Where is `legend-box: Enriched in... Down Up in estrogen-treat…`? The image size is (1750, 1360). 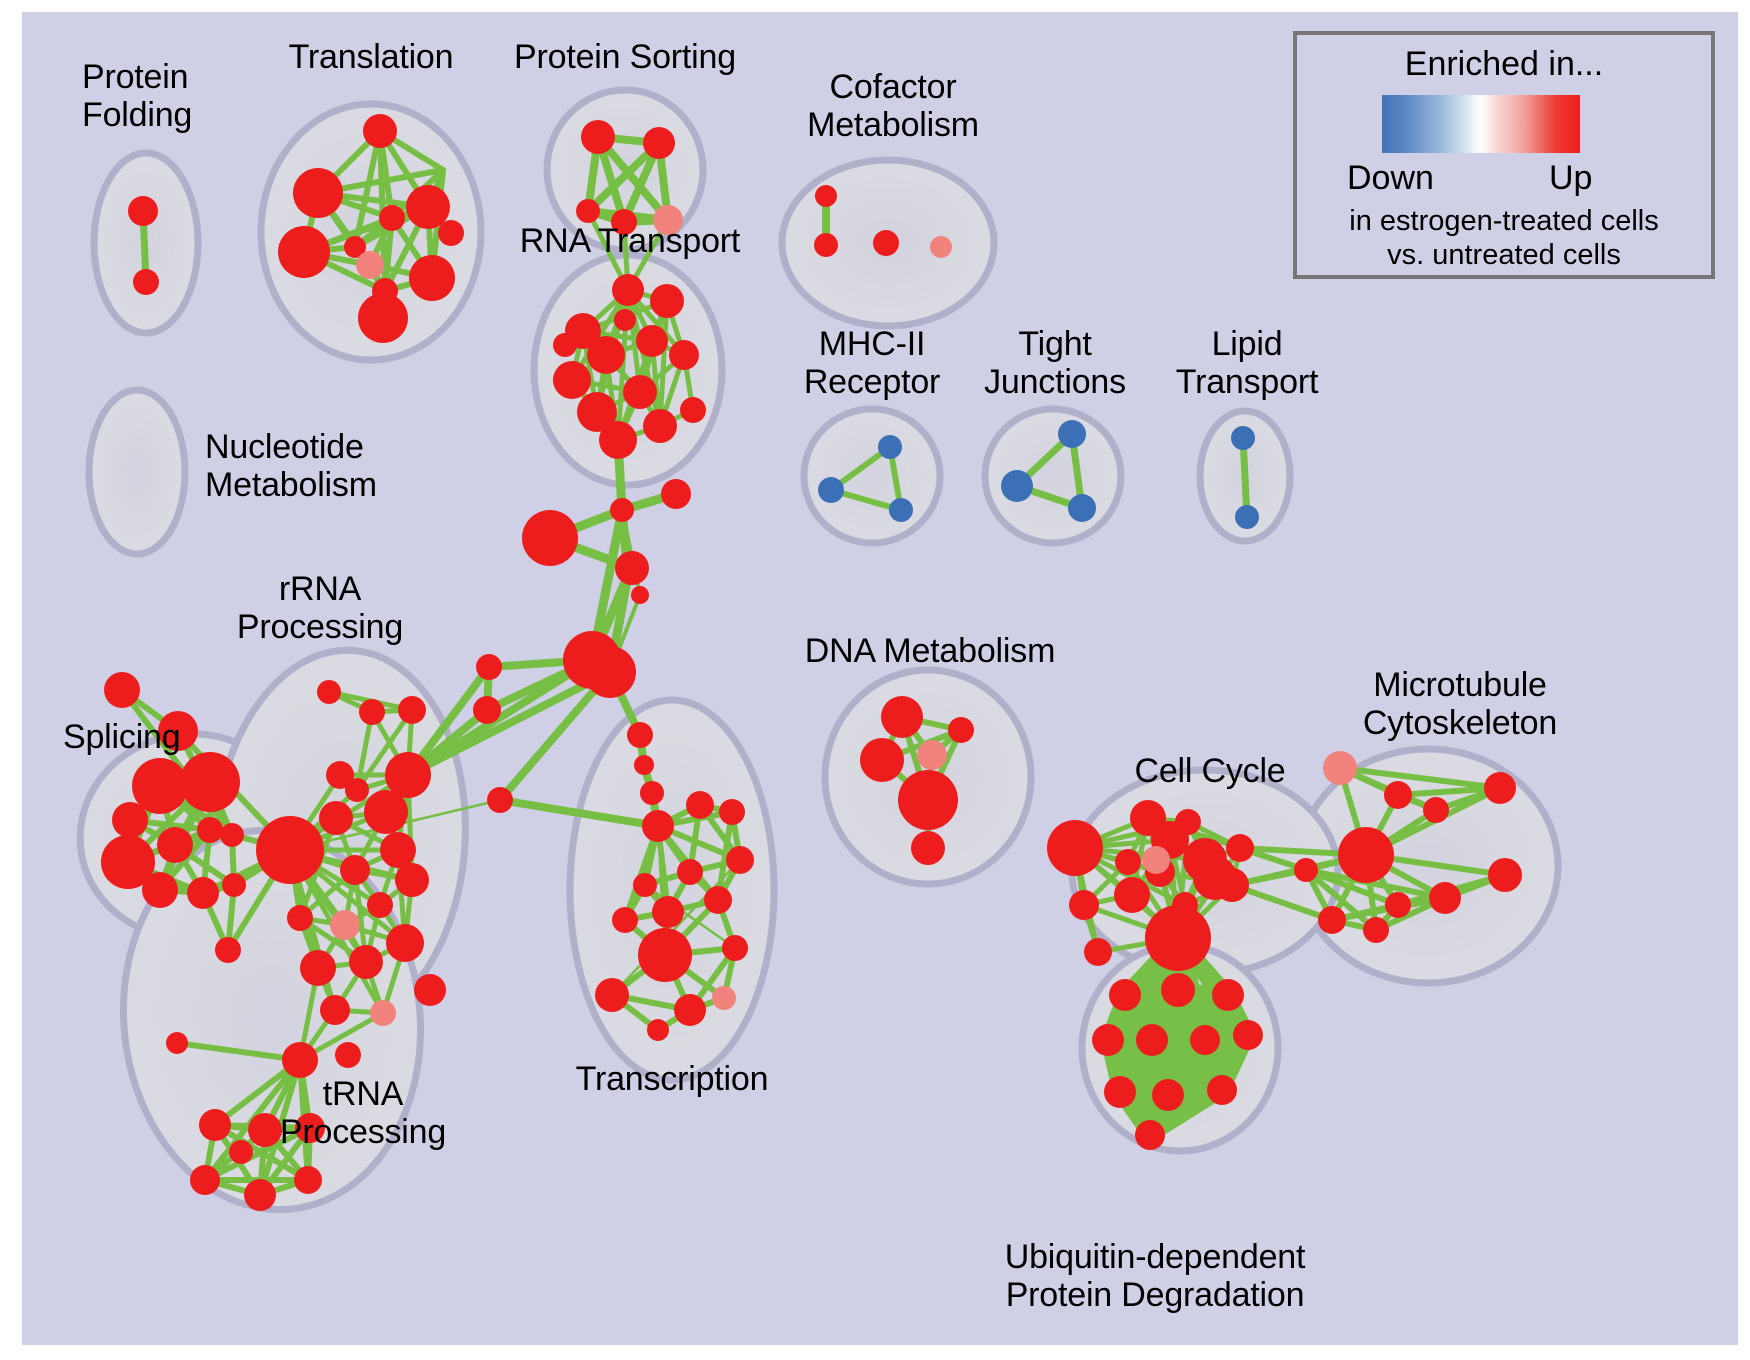 legend-box: Enriched in... Down Up in estrogen-treat… is located at coordinates (1504, 155).